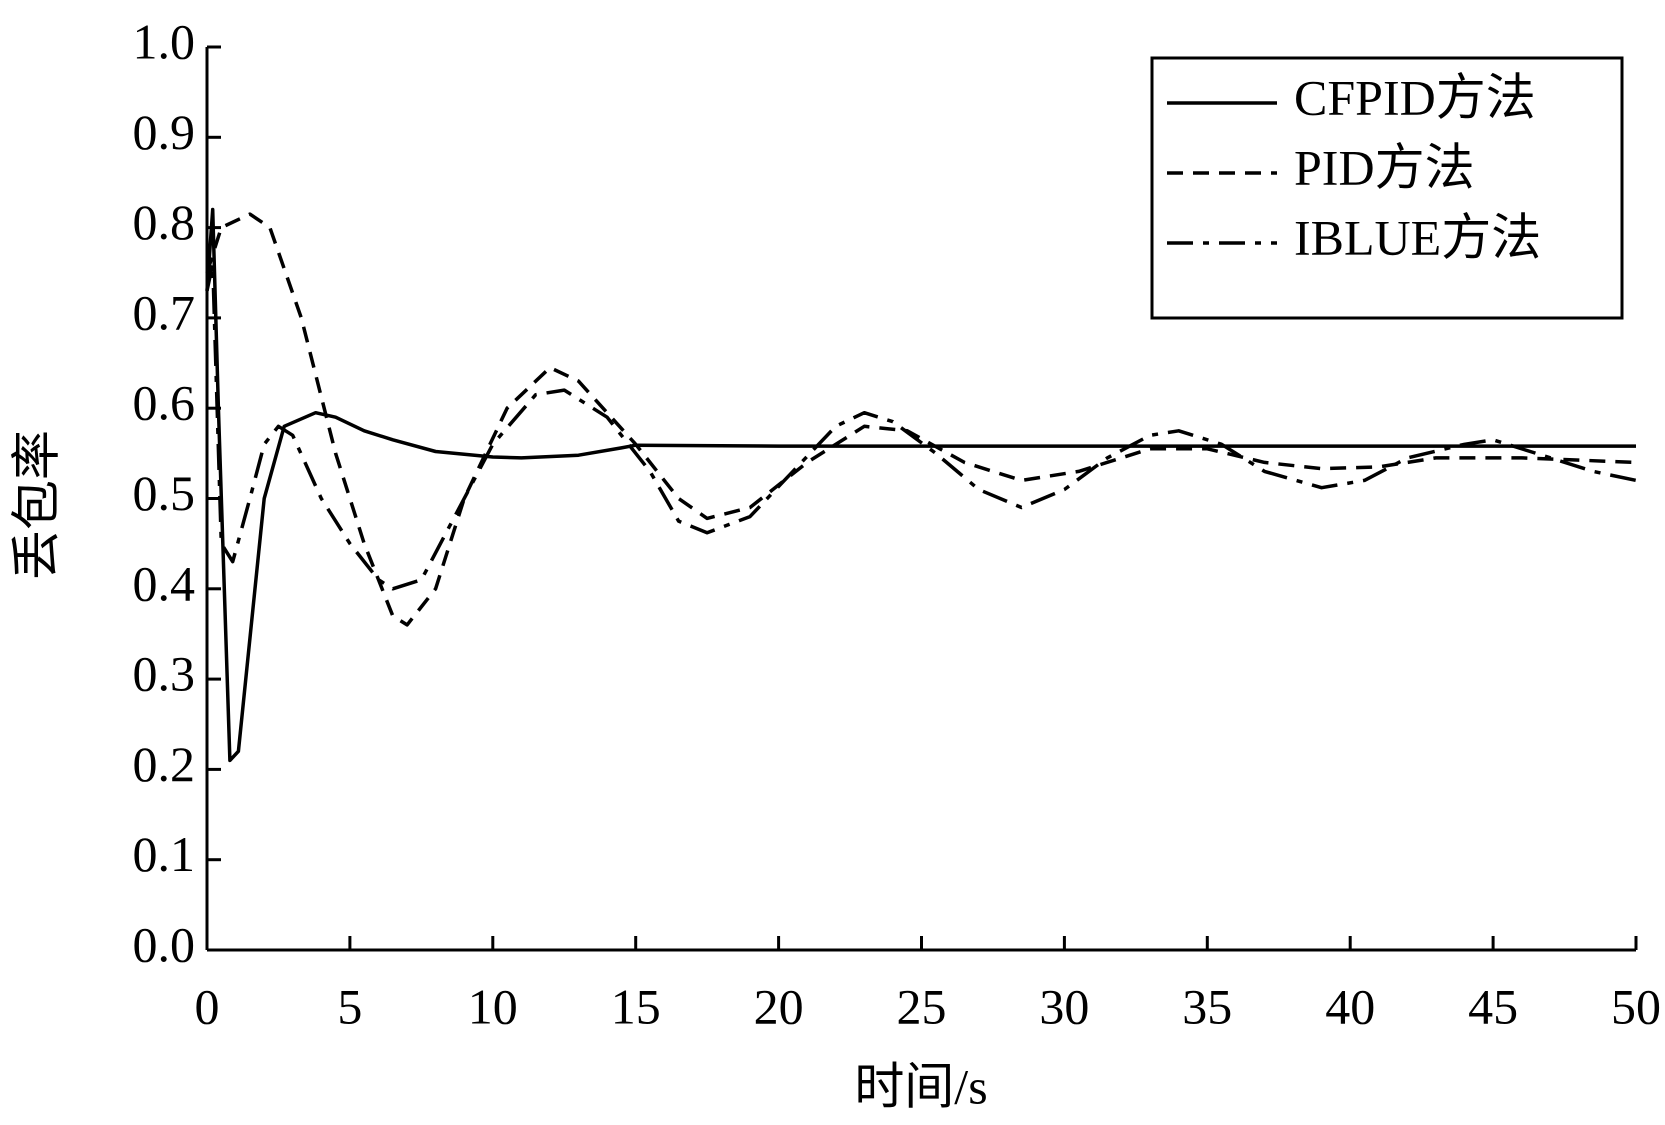  What do you see at coordinates (1384, 167) in the screenshot?
I see `legend-label: PID方法` at bounding box center [1384, 167].